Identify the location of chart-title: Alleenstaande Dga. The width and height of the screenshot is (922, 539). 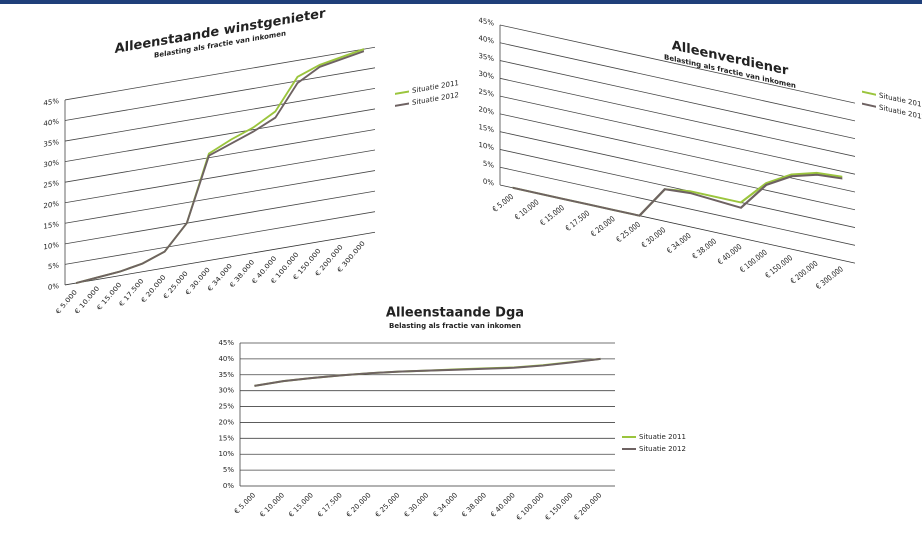
(455, 313).